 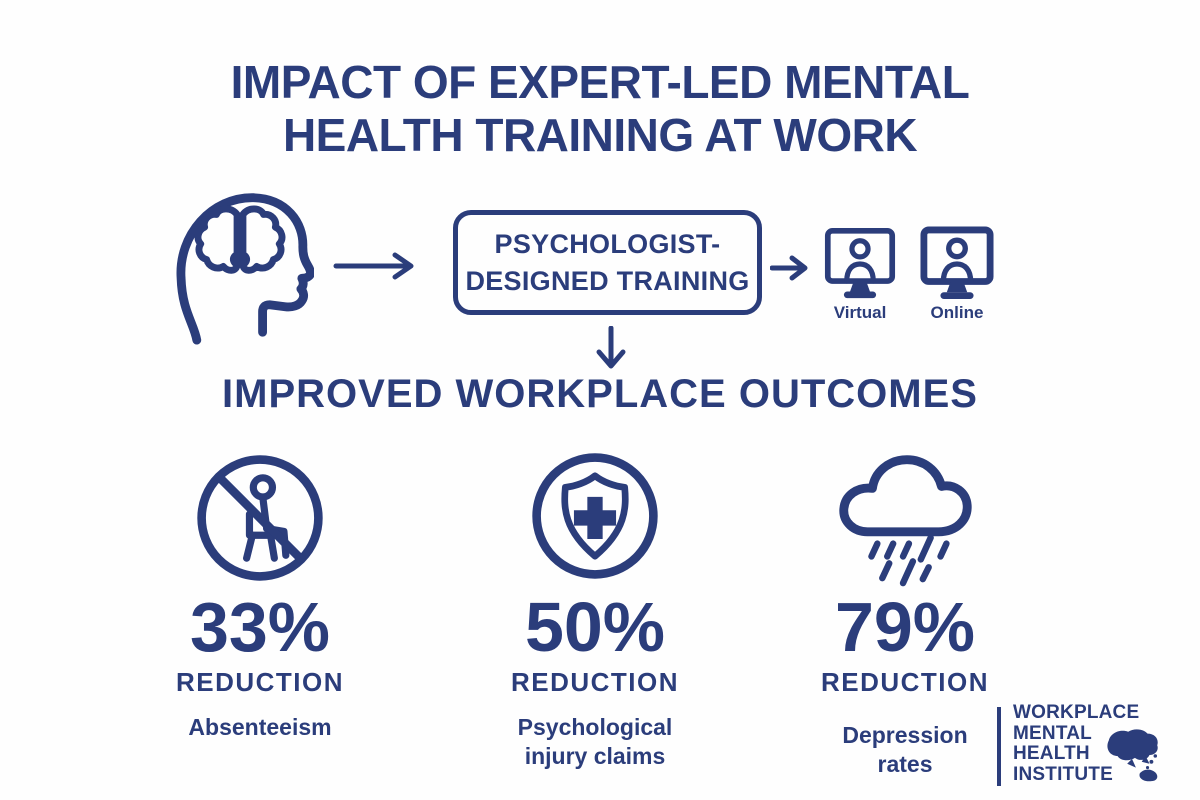 I want to click on arrow-down-icon, so click(x=611, y=347).